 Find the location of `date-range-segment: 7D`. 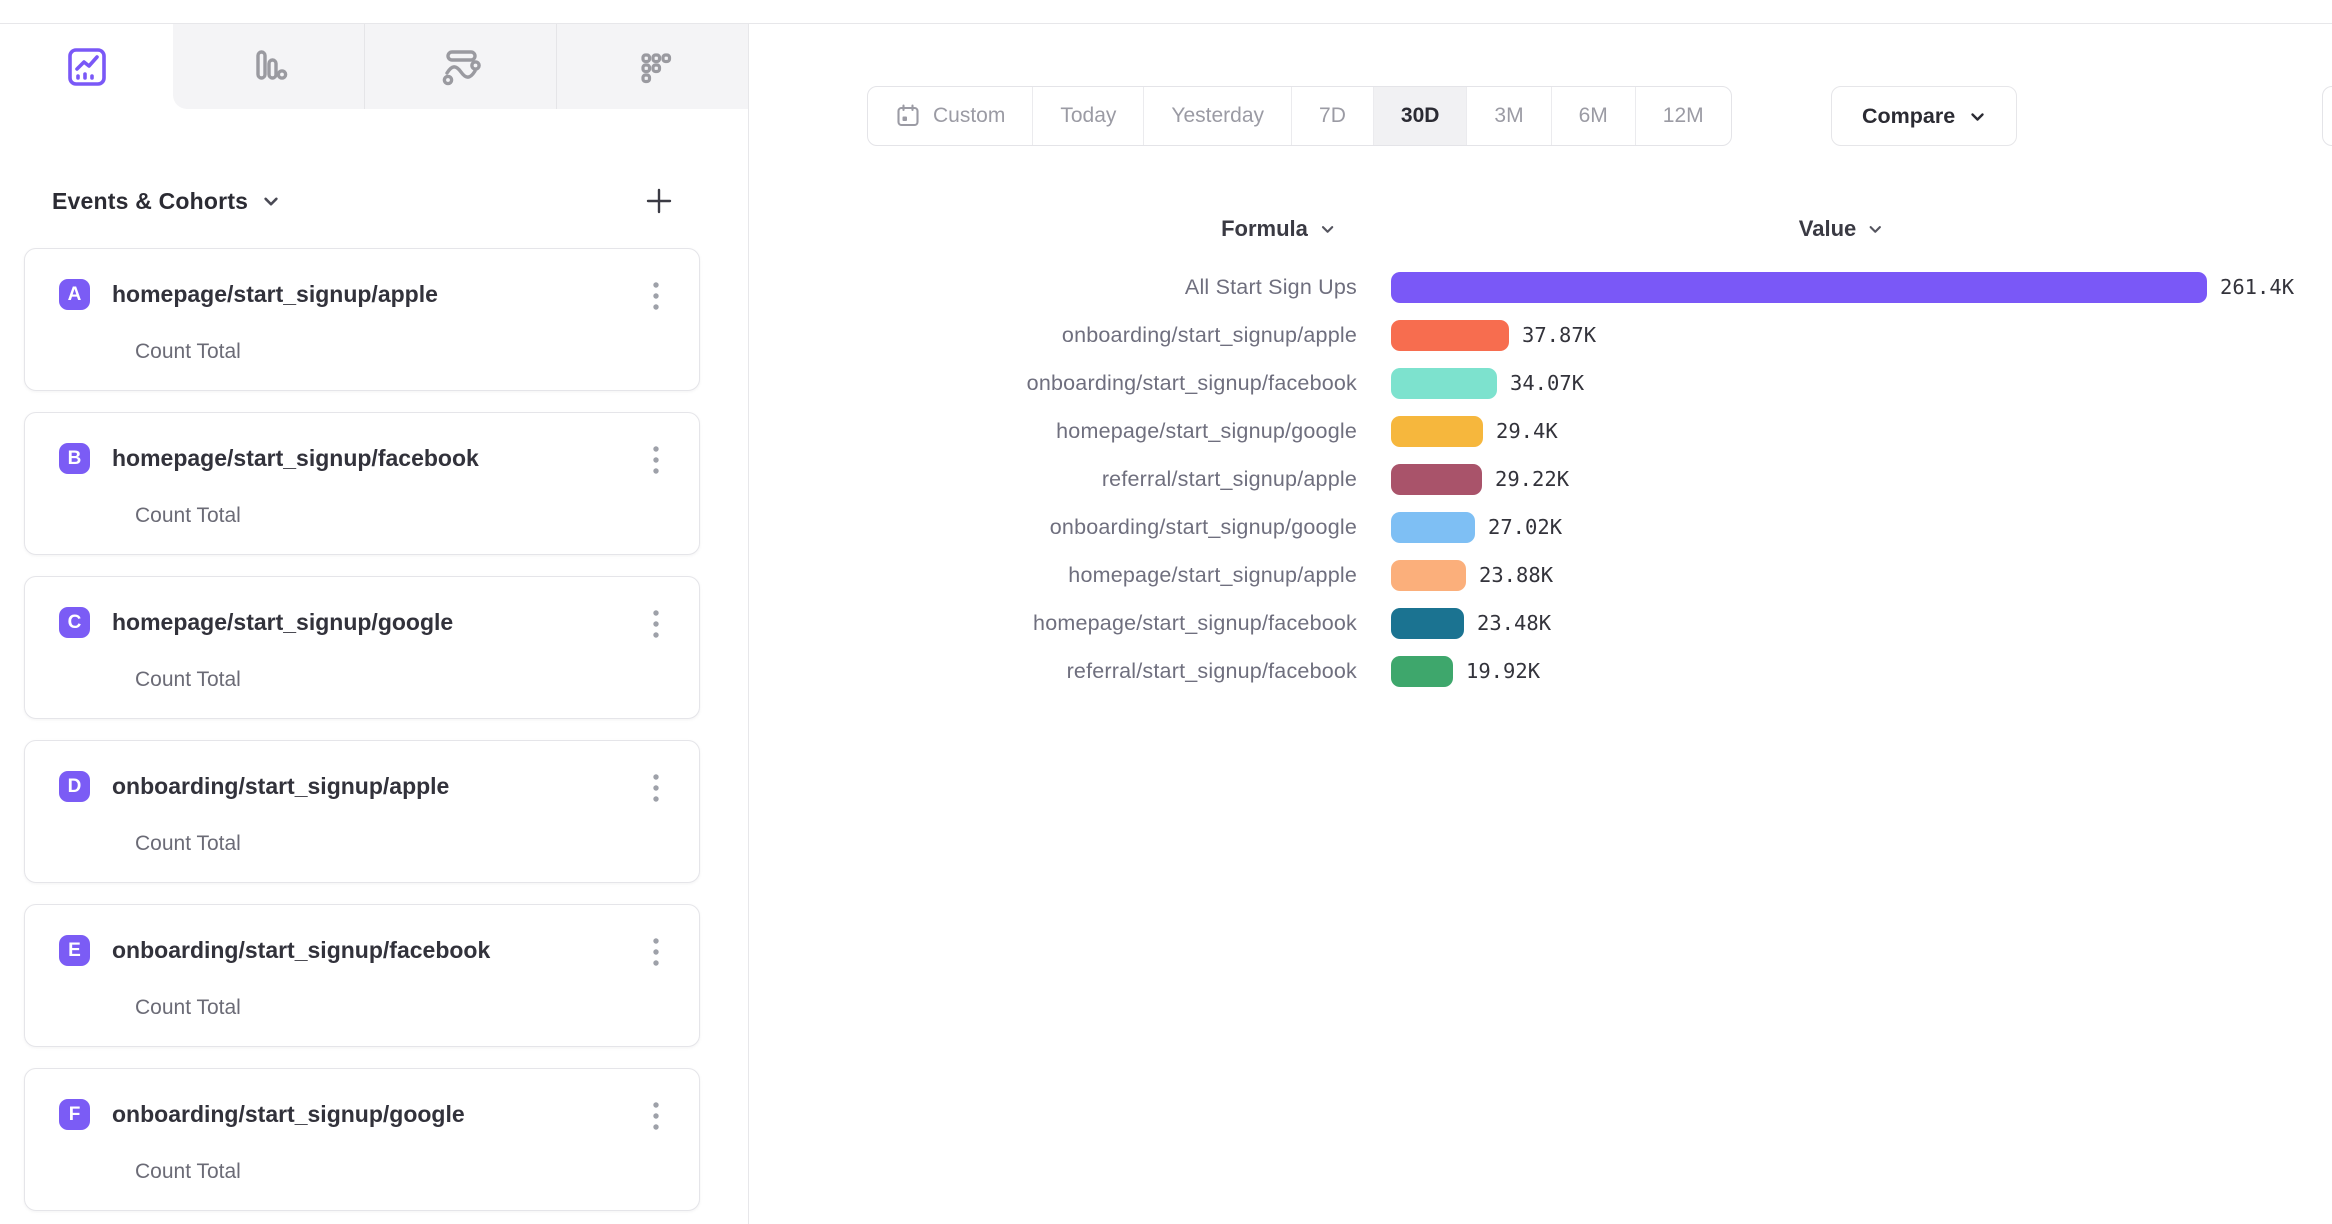

date-range-segment: 7D is located at coordinates (1332, 116).